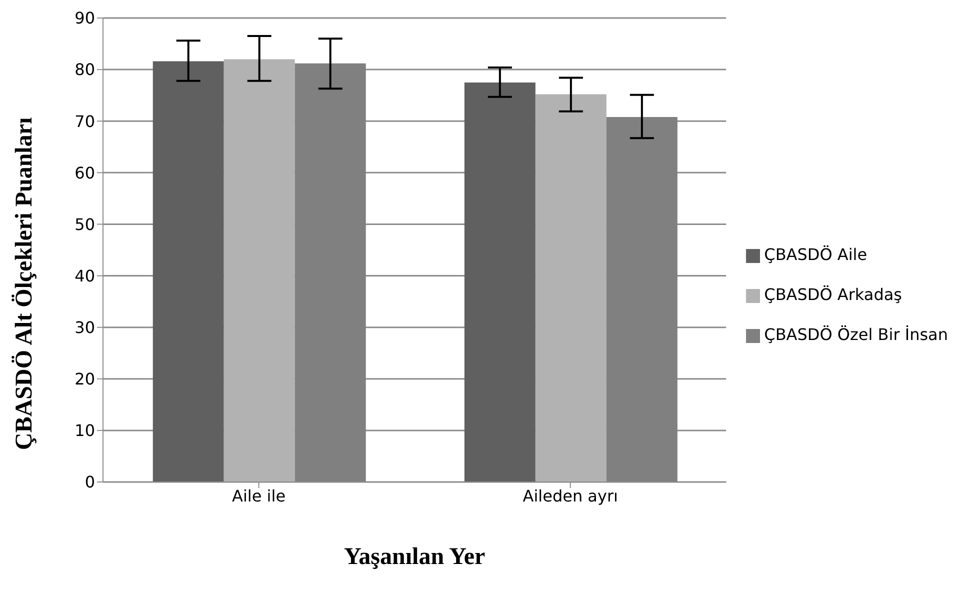  What do you see at coordinates (84, 379) in the screenshot?
I see `y-tick-label: 20` at bounding box center [84, 379].